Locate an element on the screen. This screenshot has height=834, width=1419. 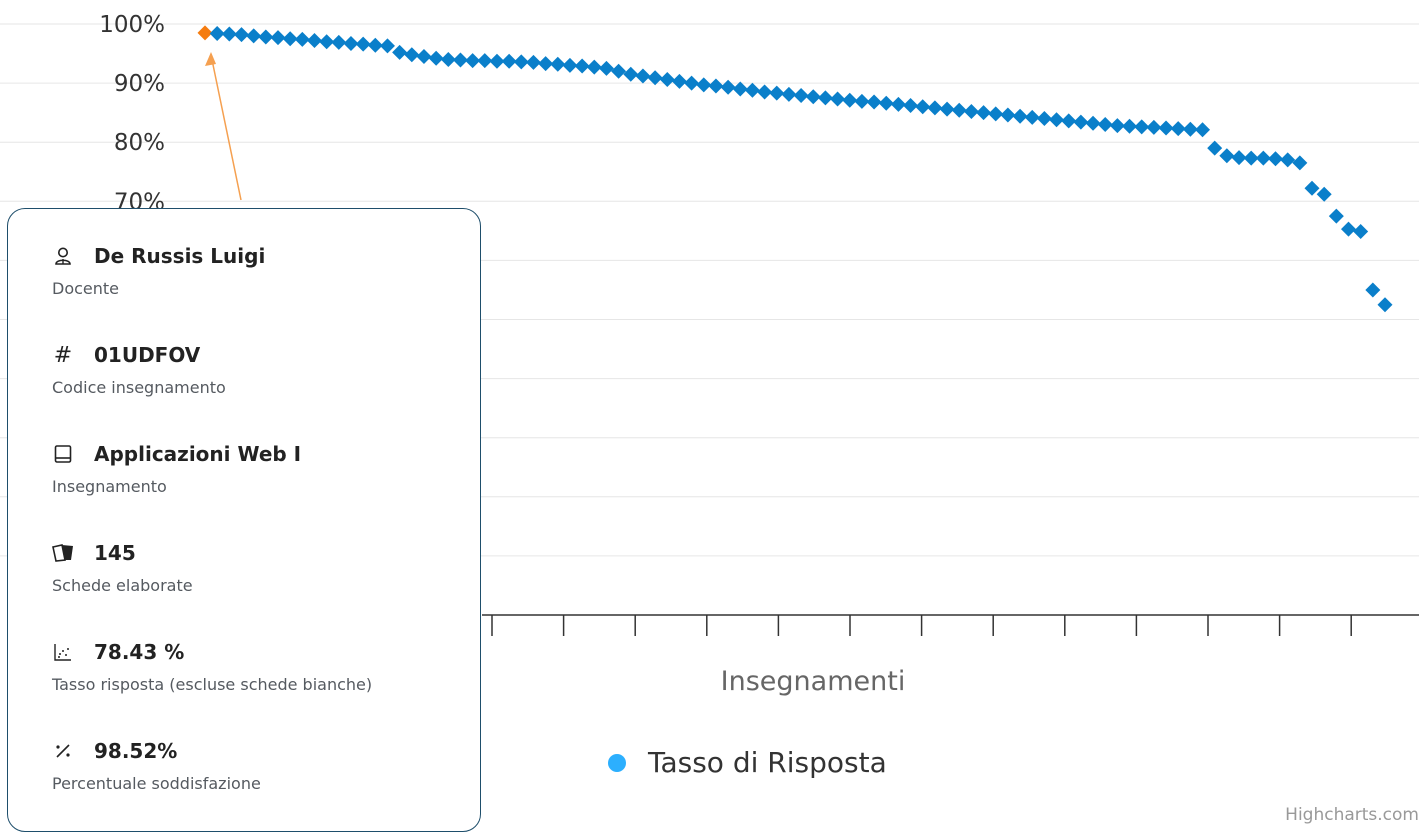
data-point-highlighted is located at coordinates (205, 33).